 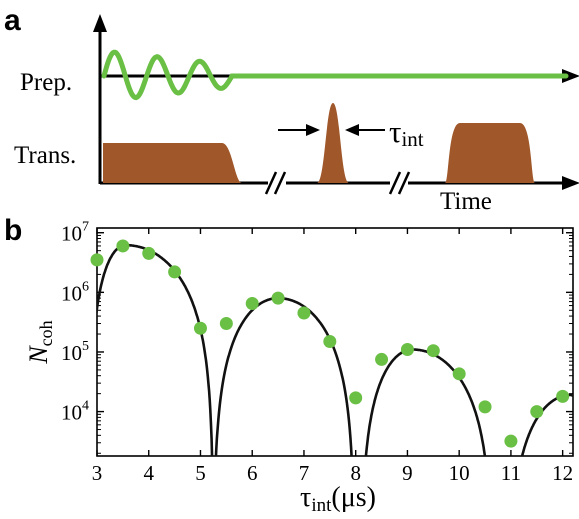 I want to click on x-tick-label: 10, so click(x=459, y=473).